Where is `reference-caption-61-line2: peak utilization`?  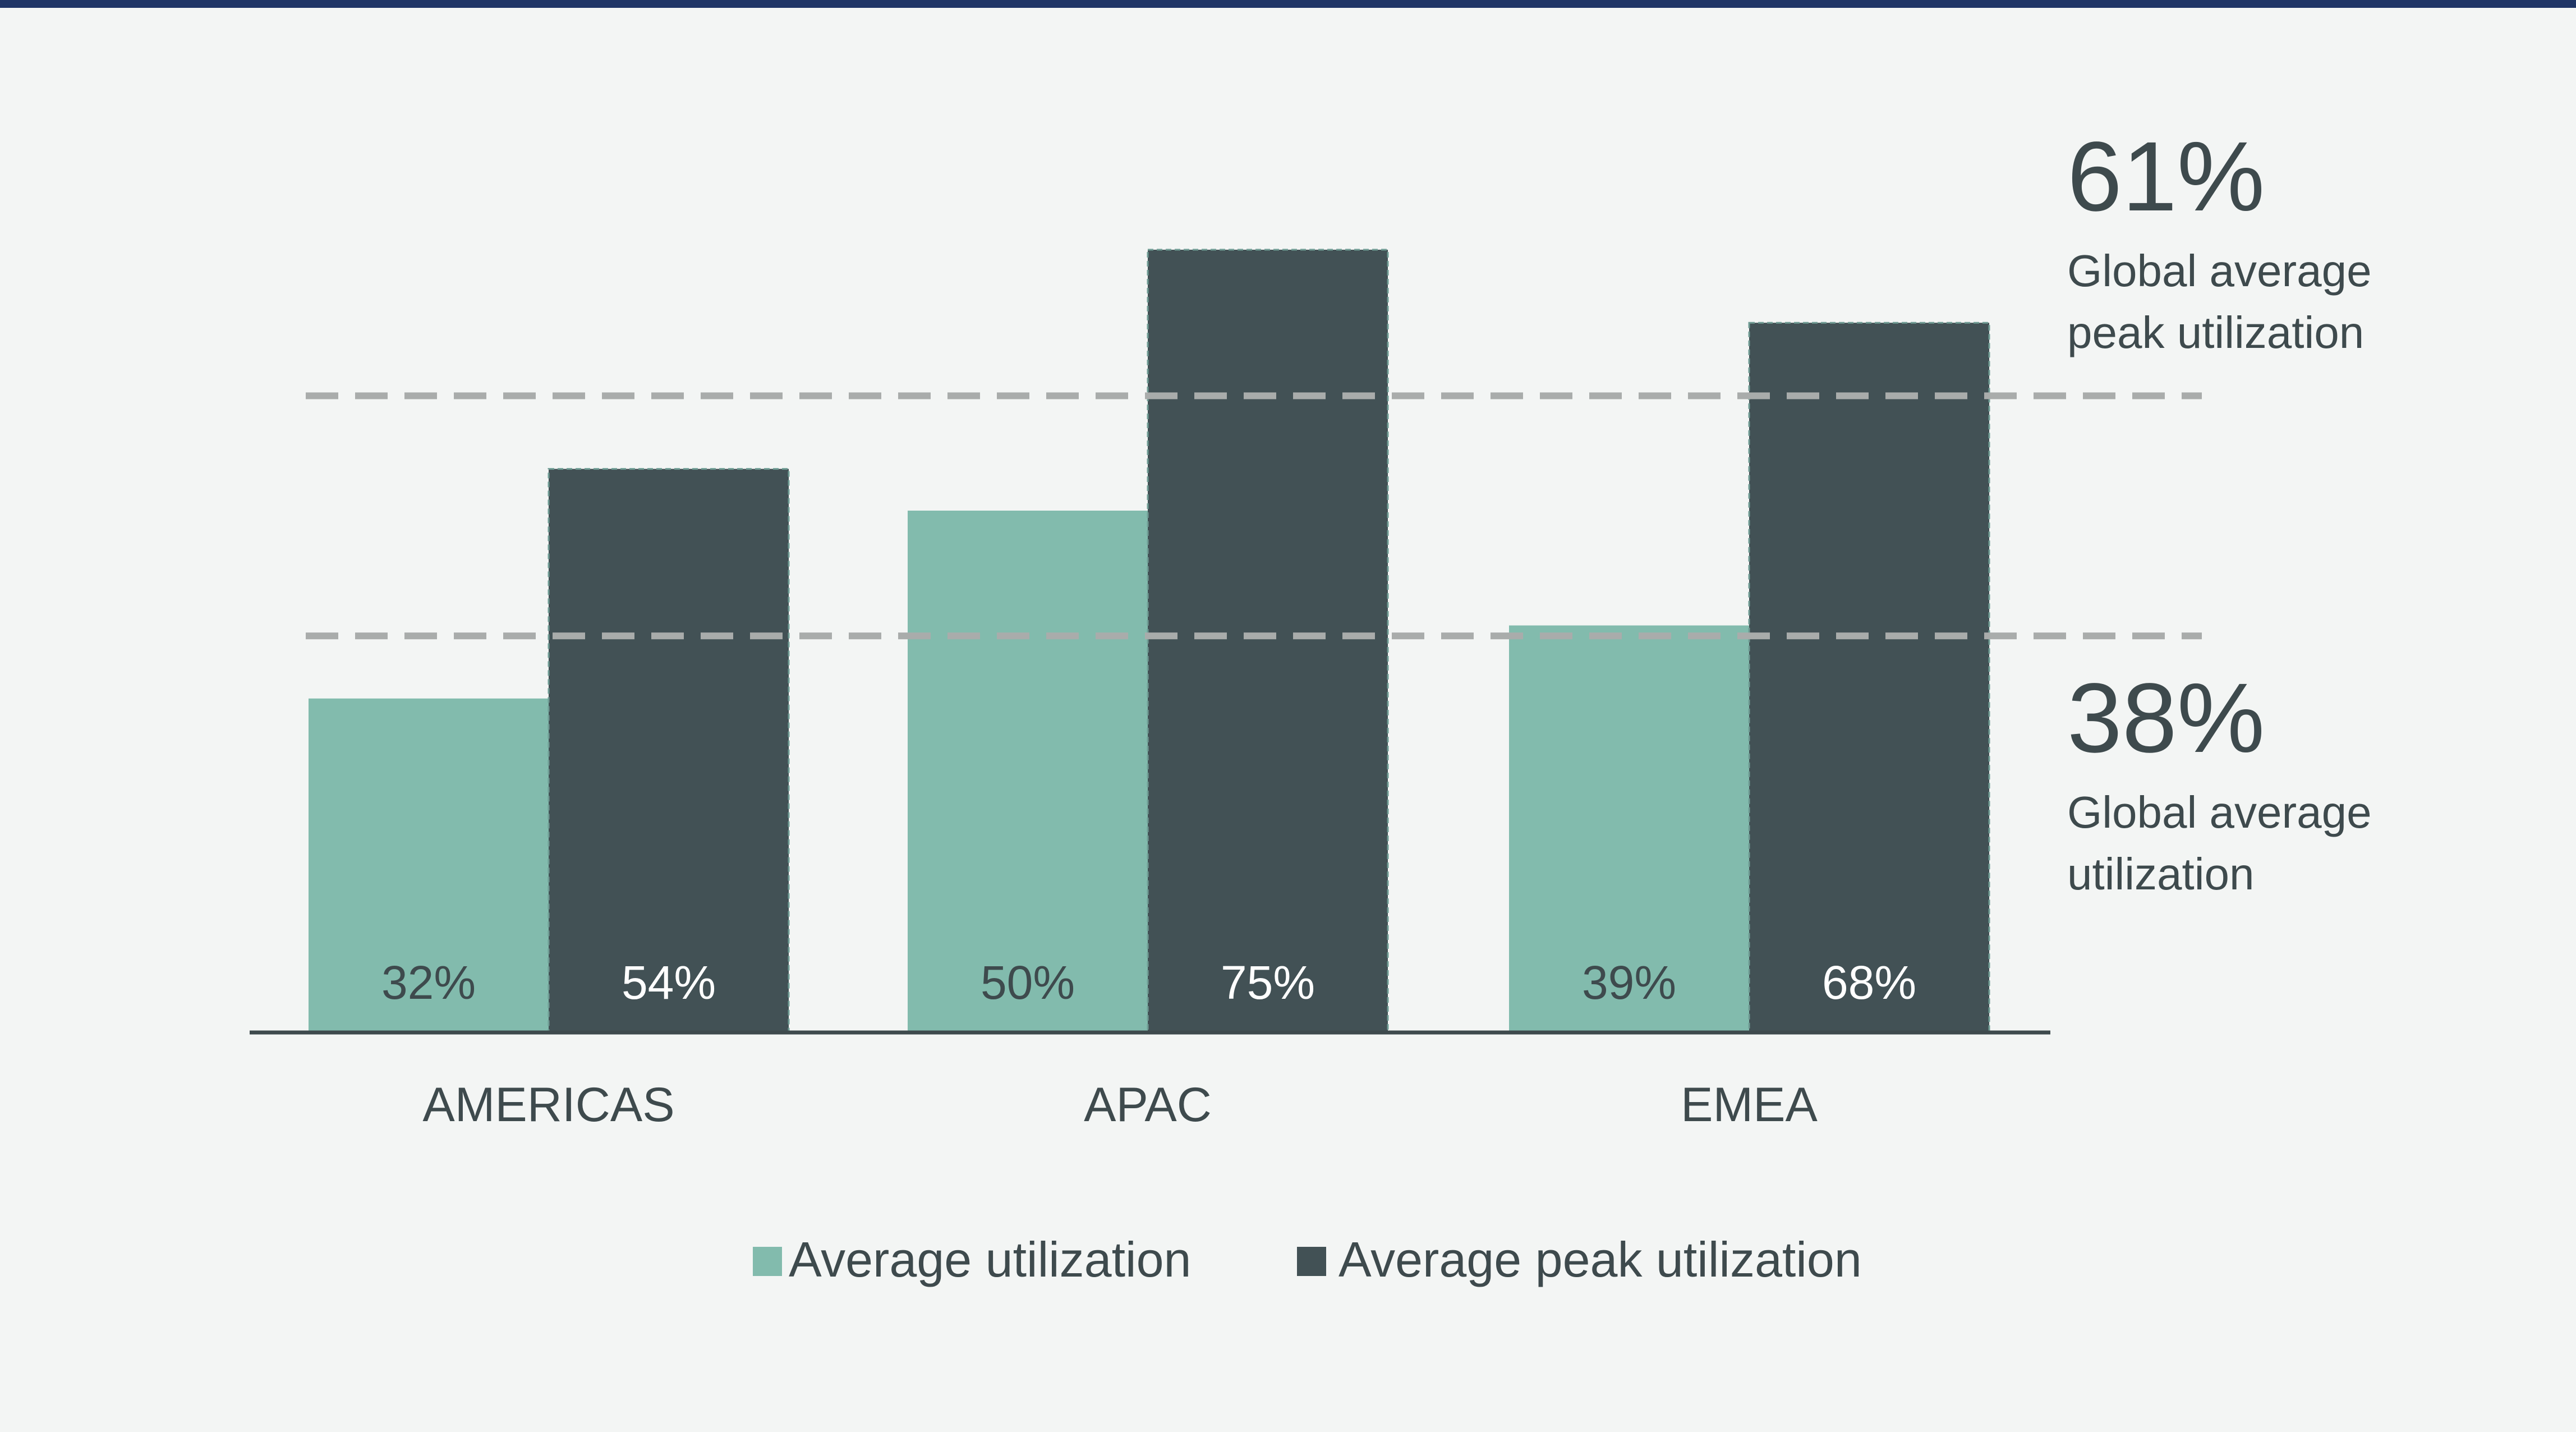 reference-caption-61-line2: peak utilization is located at coordinates (2215, 332).